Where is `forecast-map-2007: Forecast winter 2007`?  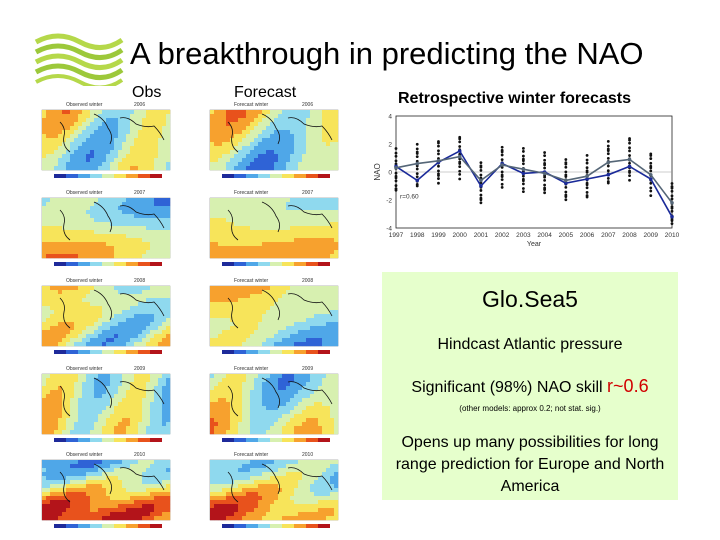 forecast-map-2007: Forecast winter 2007 is located at coordinates (274, 230).